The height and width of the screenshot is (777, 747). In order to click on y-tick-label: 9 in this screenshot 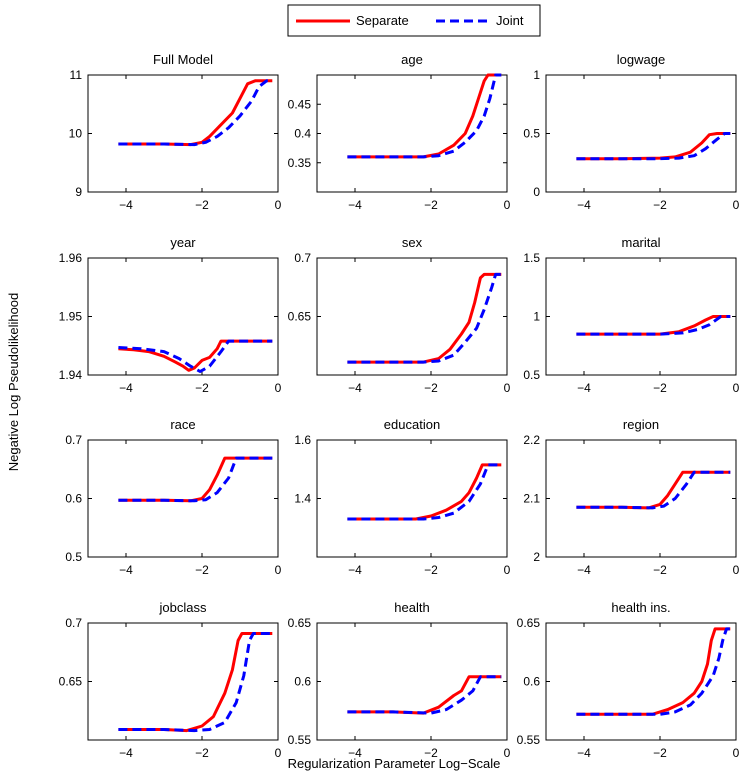, I will do `click(78, 192)`.